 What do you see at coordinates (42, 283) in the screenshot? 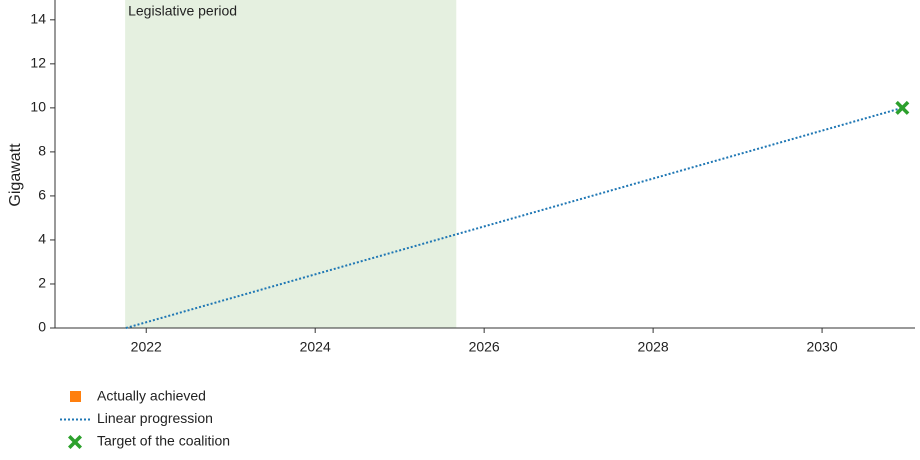
I see `y-tick-label: 2` at bounding box center [42, 283].